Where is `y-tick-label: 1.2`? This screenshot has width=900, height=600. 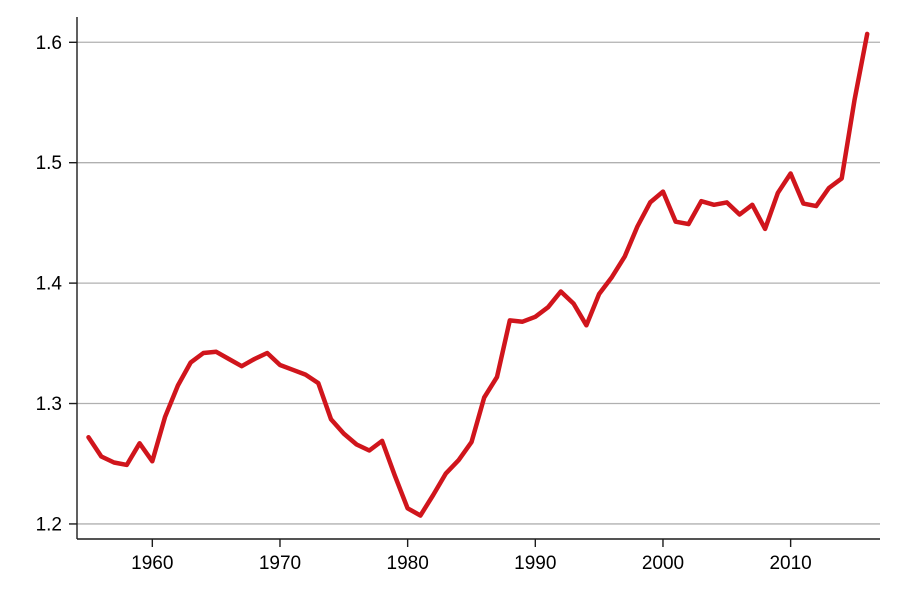
y-tick-label: 1.2 is located at coordinates (49, 524).